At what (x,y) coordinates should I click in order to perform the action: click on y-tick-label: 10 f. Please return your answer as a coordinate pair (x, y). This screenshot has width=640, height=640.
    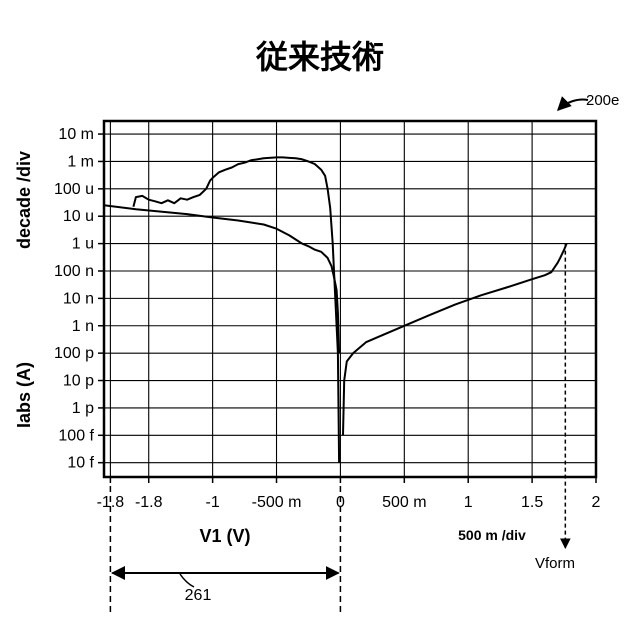
    Looking at the image, I should click on (80, 463).